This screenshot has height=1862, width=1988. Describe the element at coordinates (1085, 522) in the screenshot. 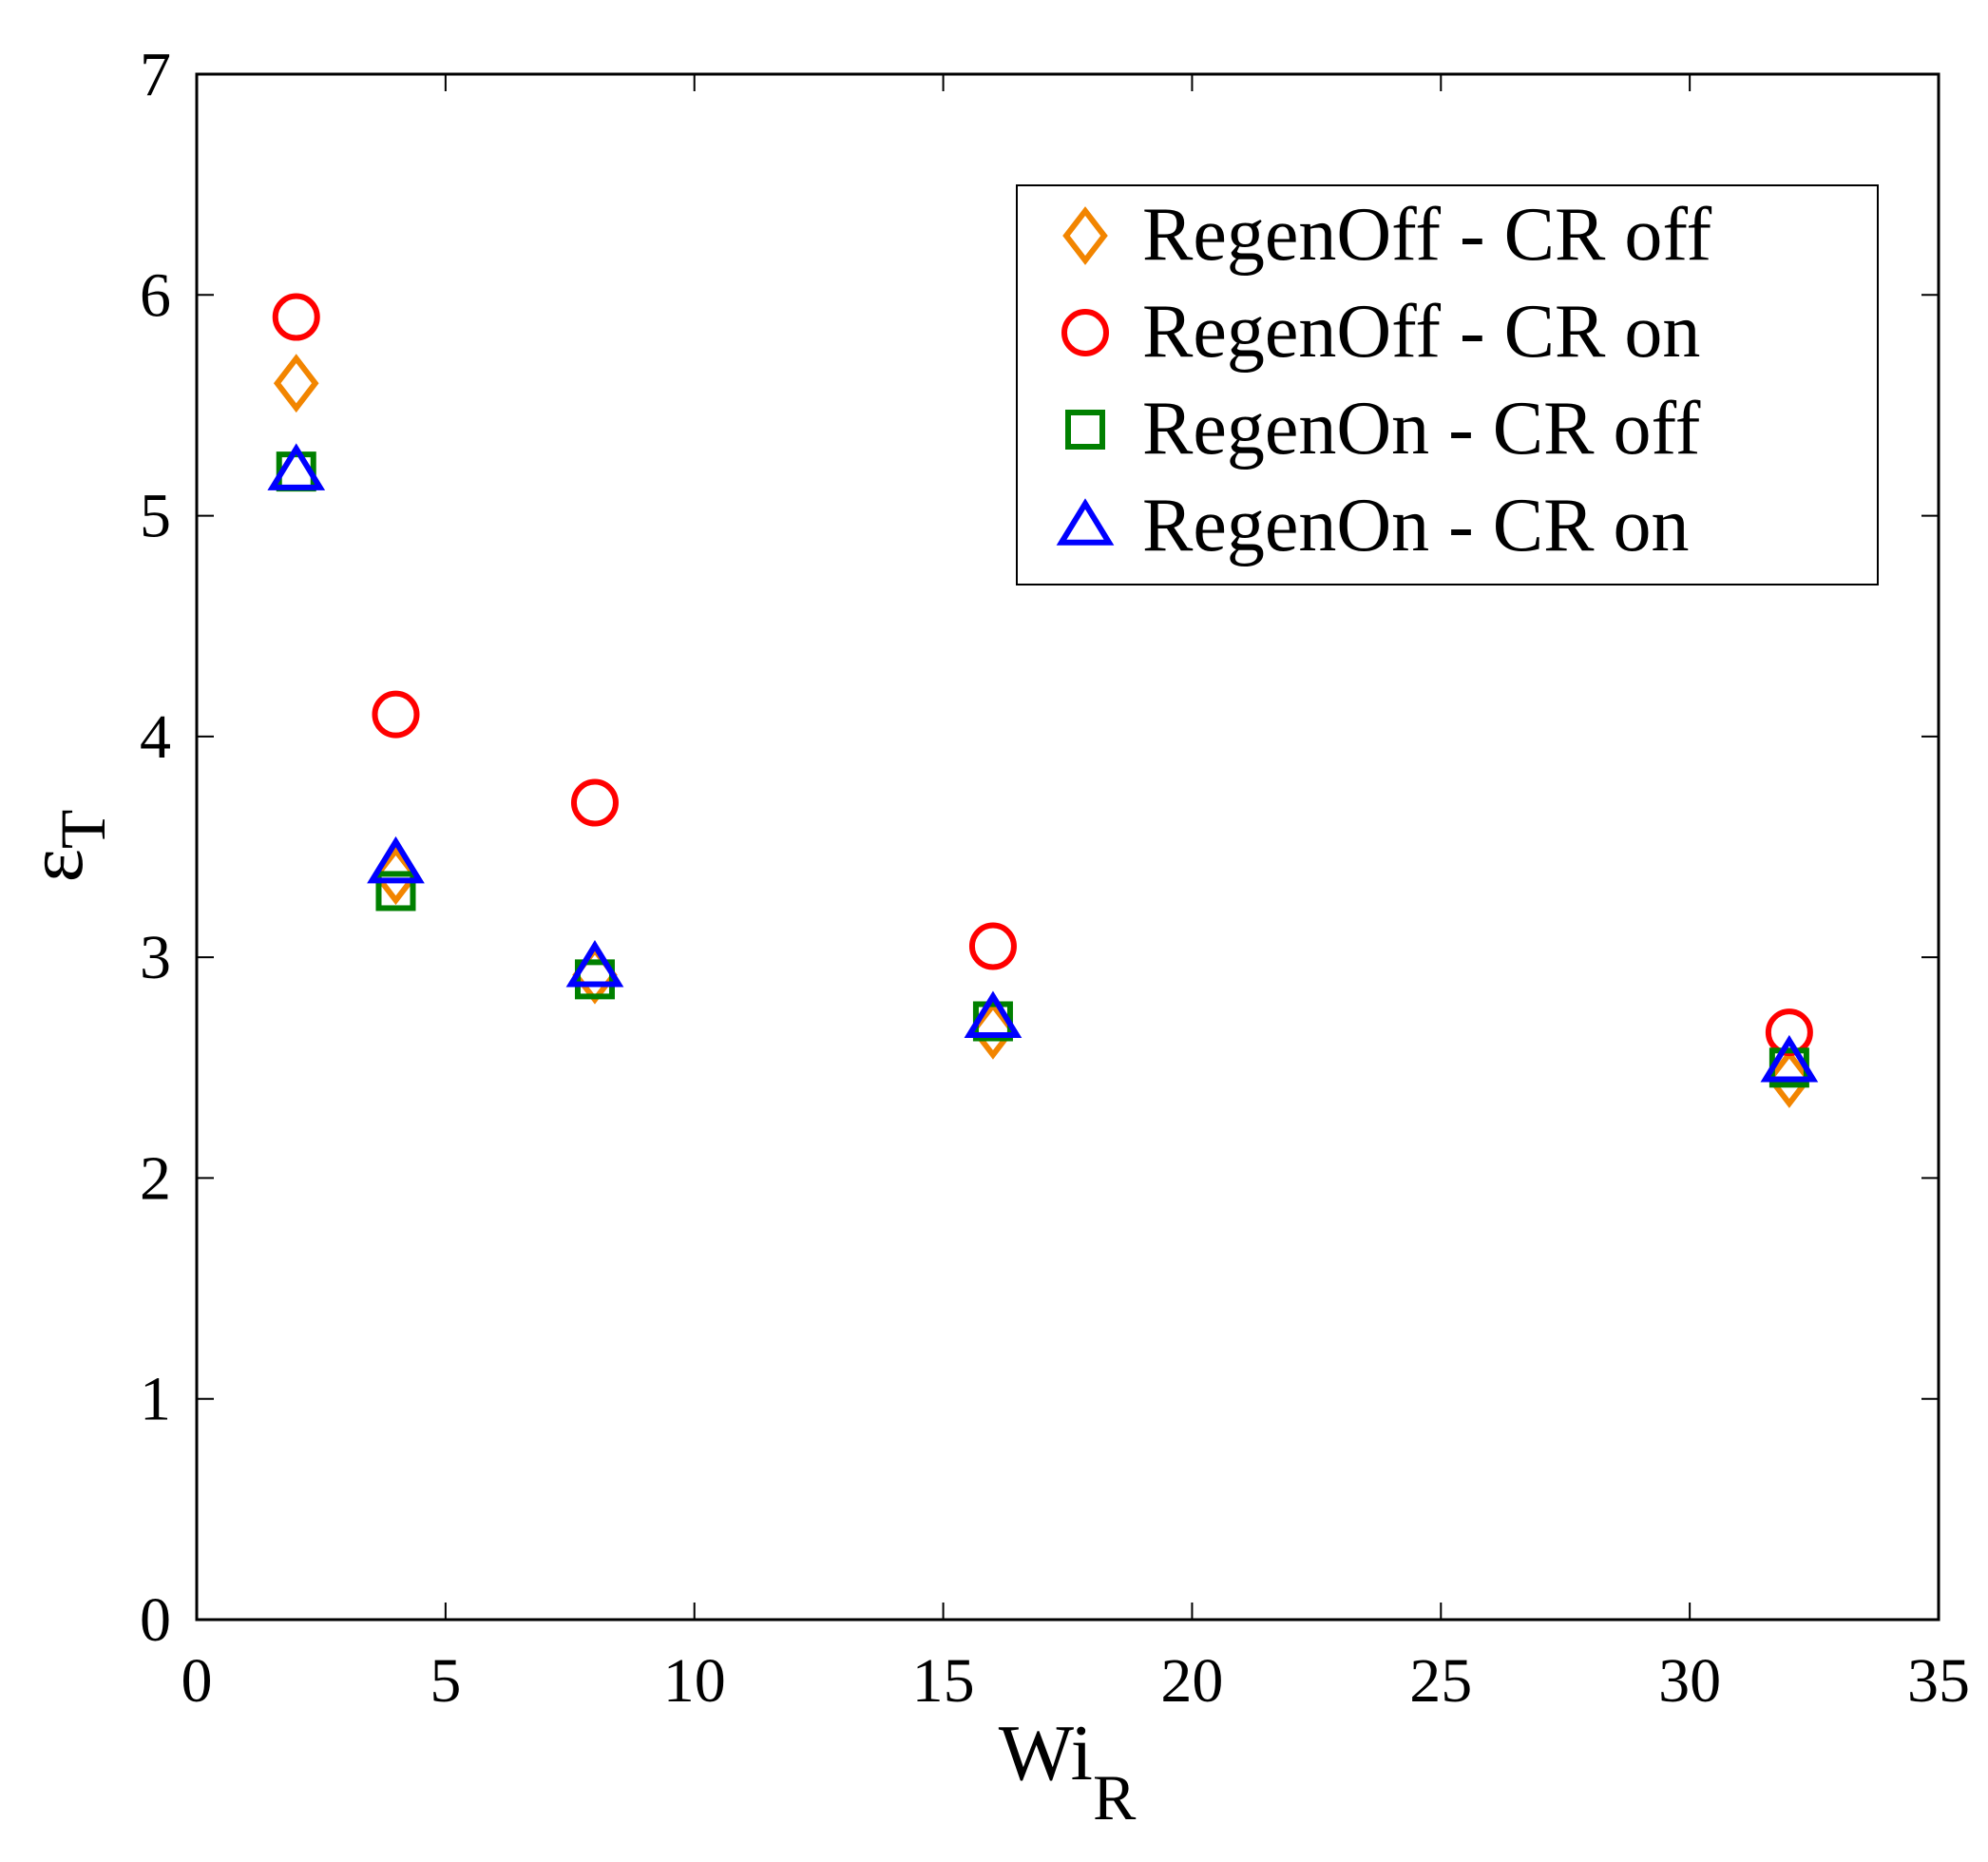

I see `legend-marker-triangle` at that location.